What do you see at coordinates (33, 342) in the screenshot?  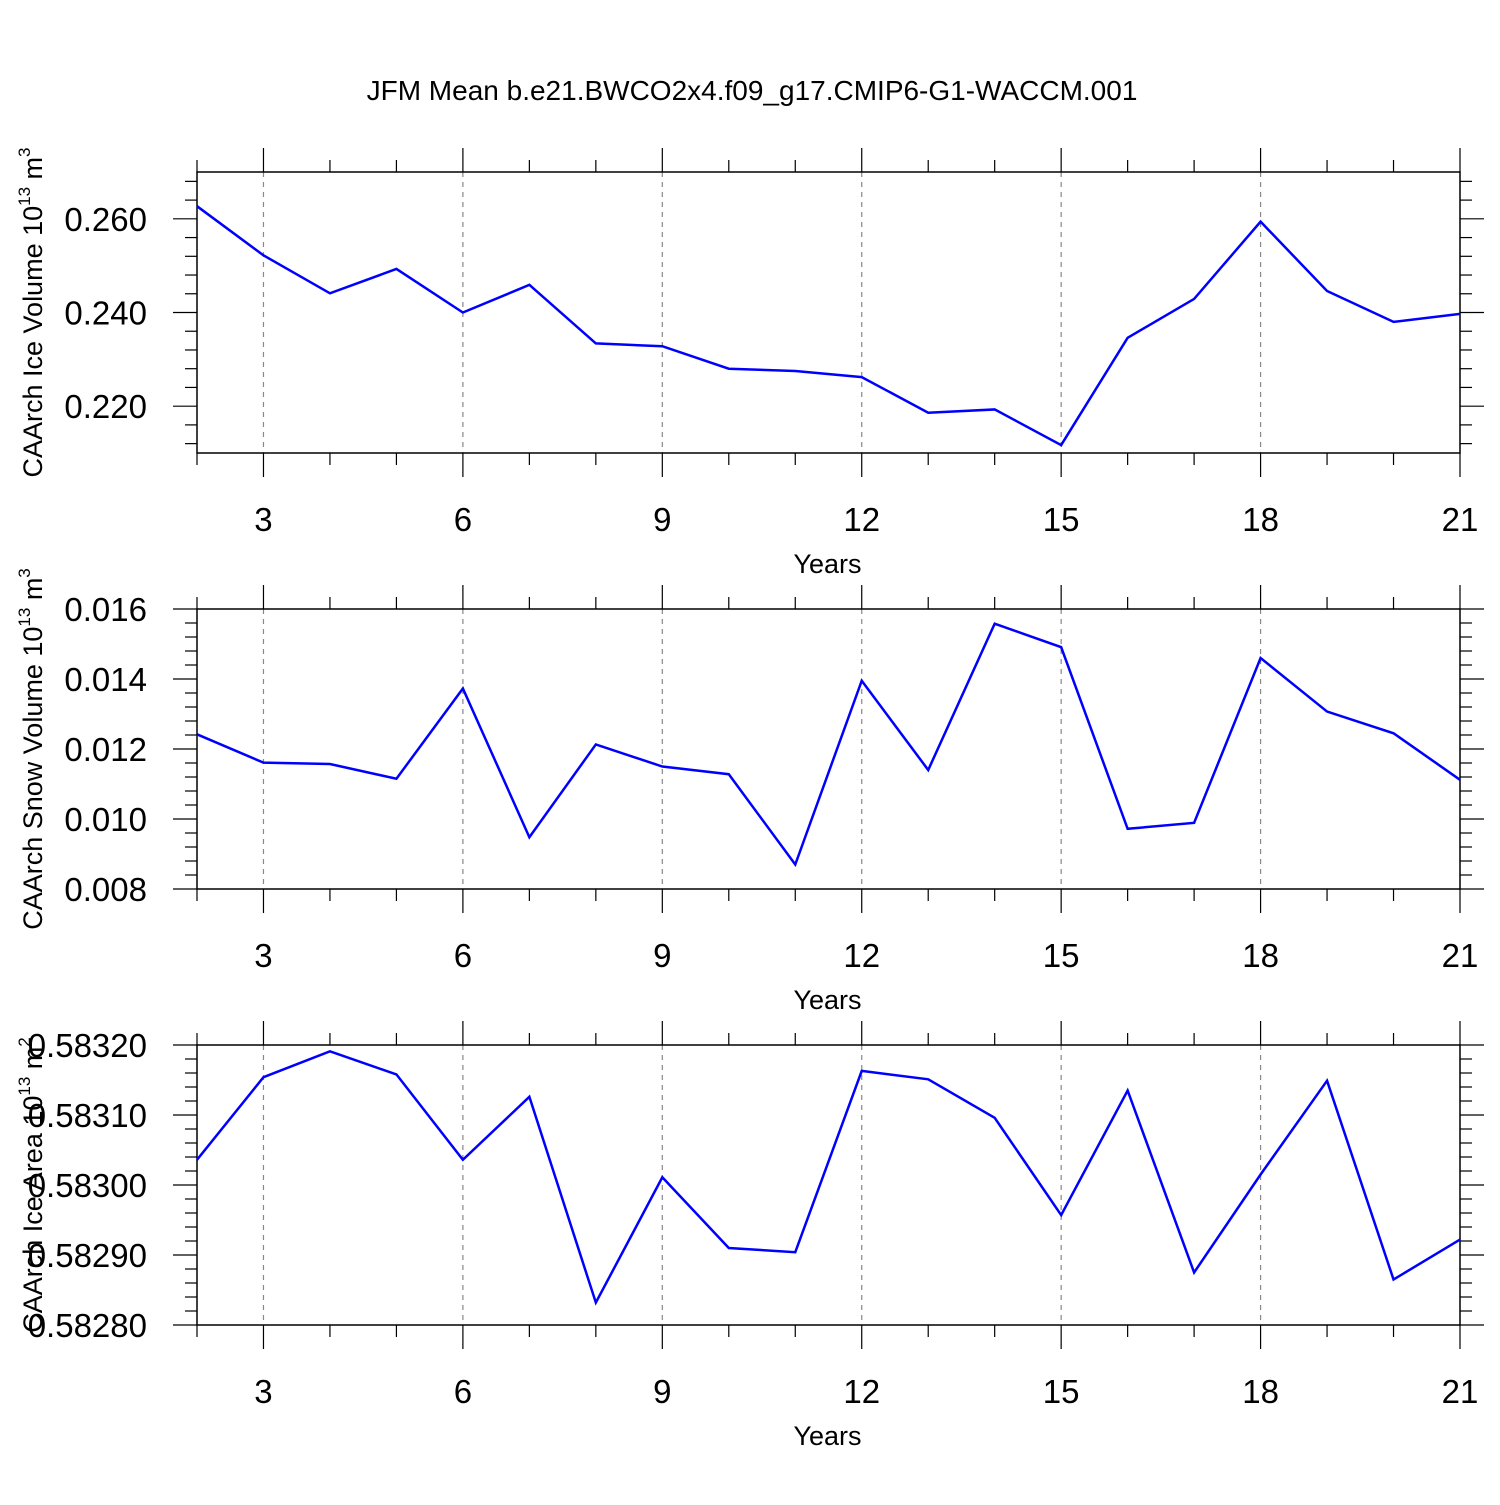 I see `y-axis-label-main: CAArch Ice Volume 10` at bounding box center [33, 342].